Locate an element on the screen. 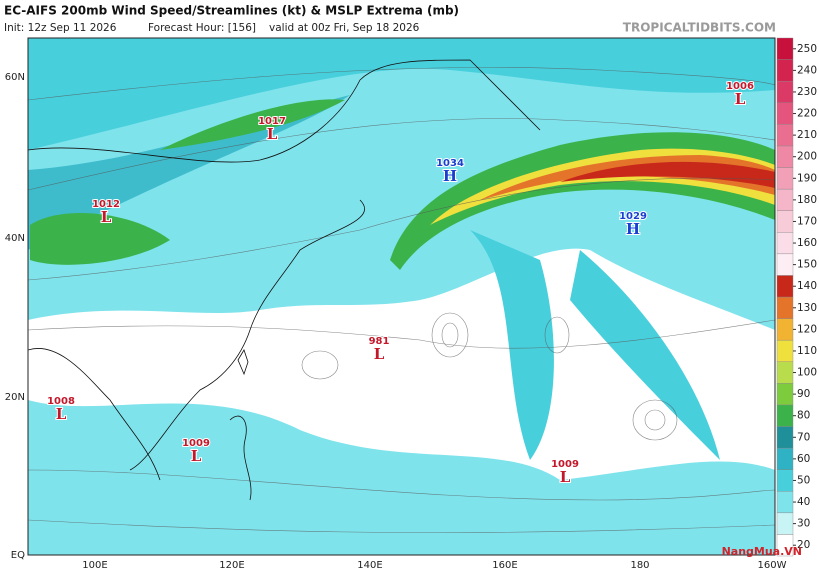  lon-label: 120E is located at coordinates (231, 565).